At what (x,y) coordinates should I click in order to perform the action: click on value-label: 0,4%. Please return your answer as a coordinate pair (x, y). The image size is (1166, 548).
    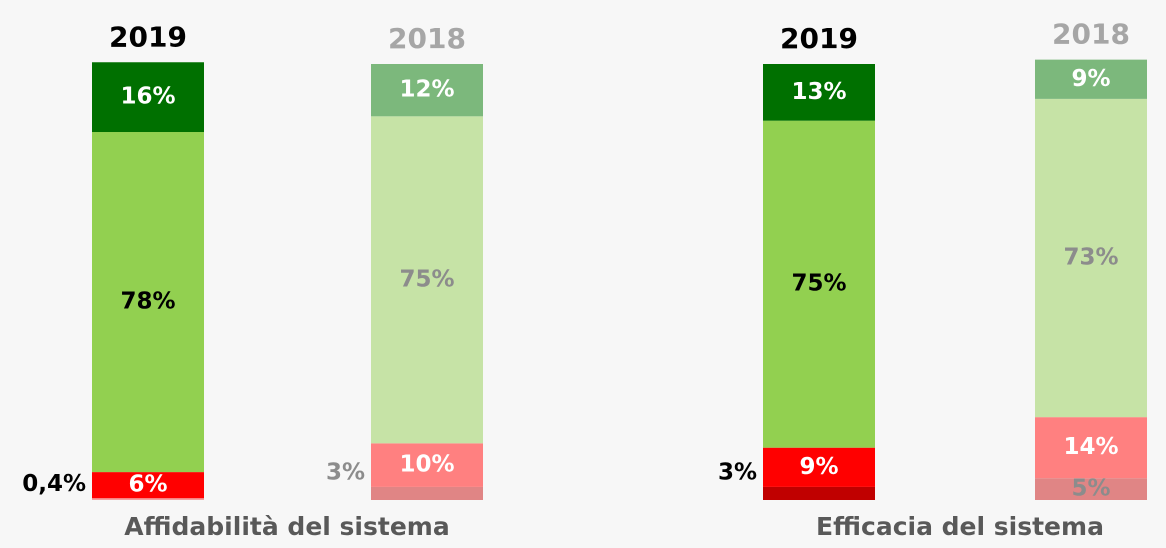
    Looking at the image, I should click on (54, 484).